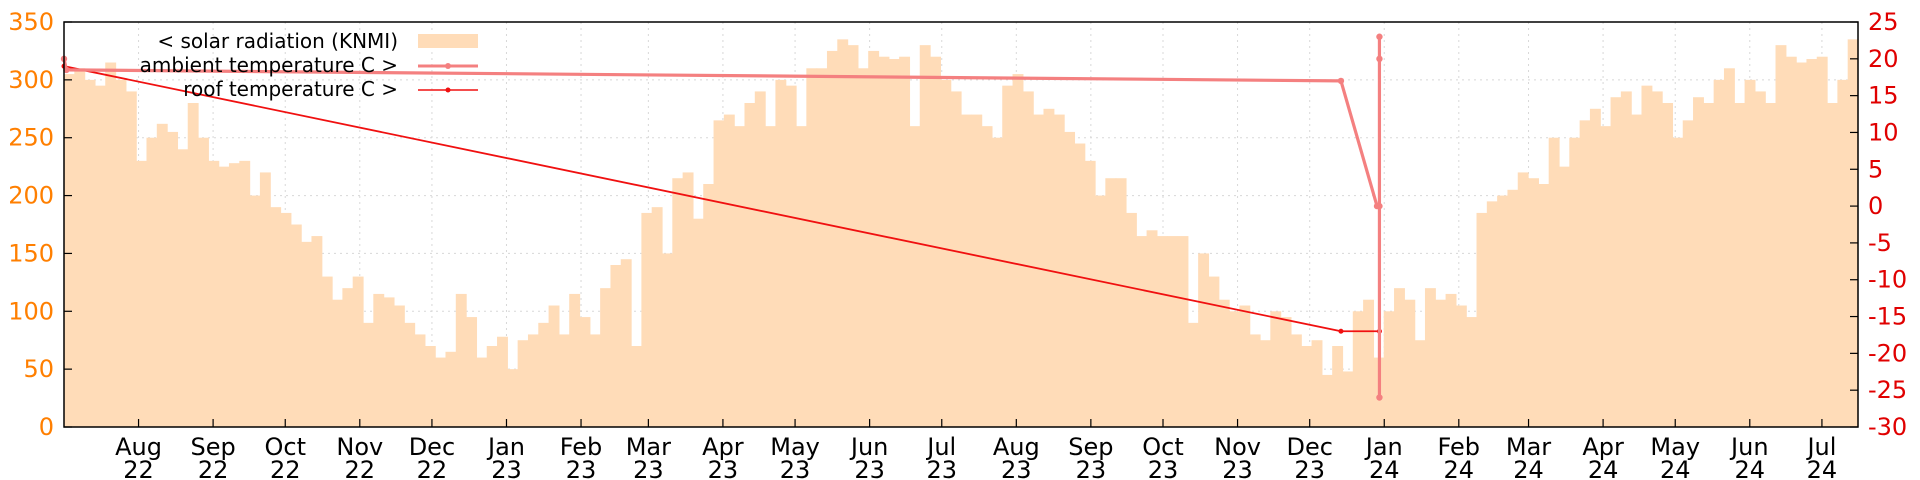  What do you see at coordinates (1237, 447) in the screenshot?
I see `x-tick-label-month: Nov` at bounding box center [1237, 447].